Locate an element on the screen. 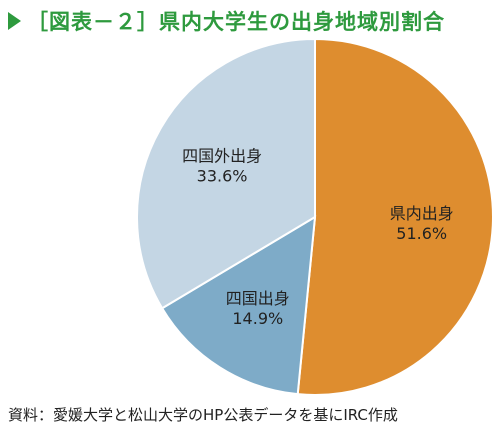 This screenshot has width=500, height=432. slice-label-outside: 四国外出身 is located at coordinates (222, 155).